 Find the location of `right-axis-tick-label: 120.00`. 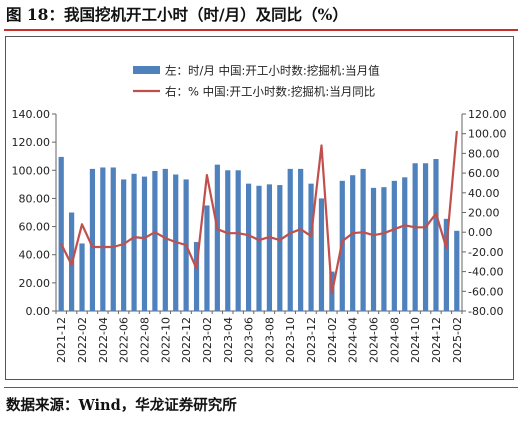

right-axis-tick-label: 120.00 is located at coordinates (487, 114).